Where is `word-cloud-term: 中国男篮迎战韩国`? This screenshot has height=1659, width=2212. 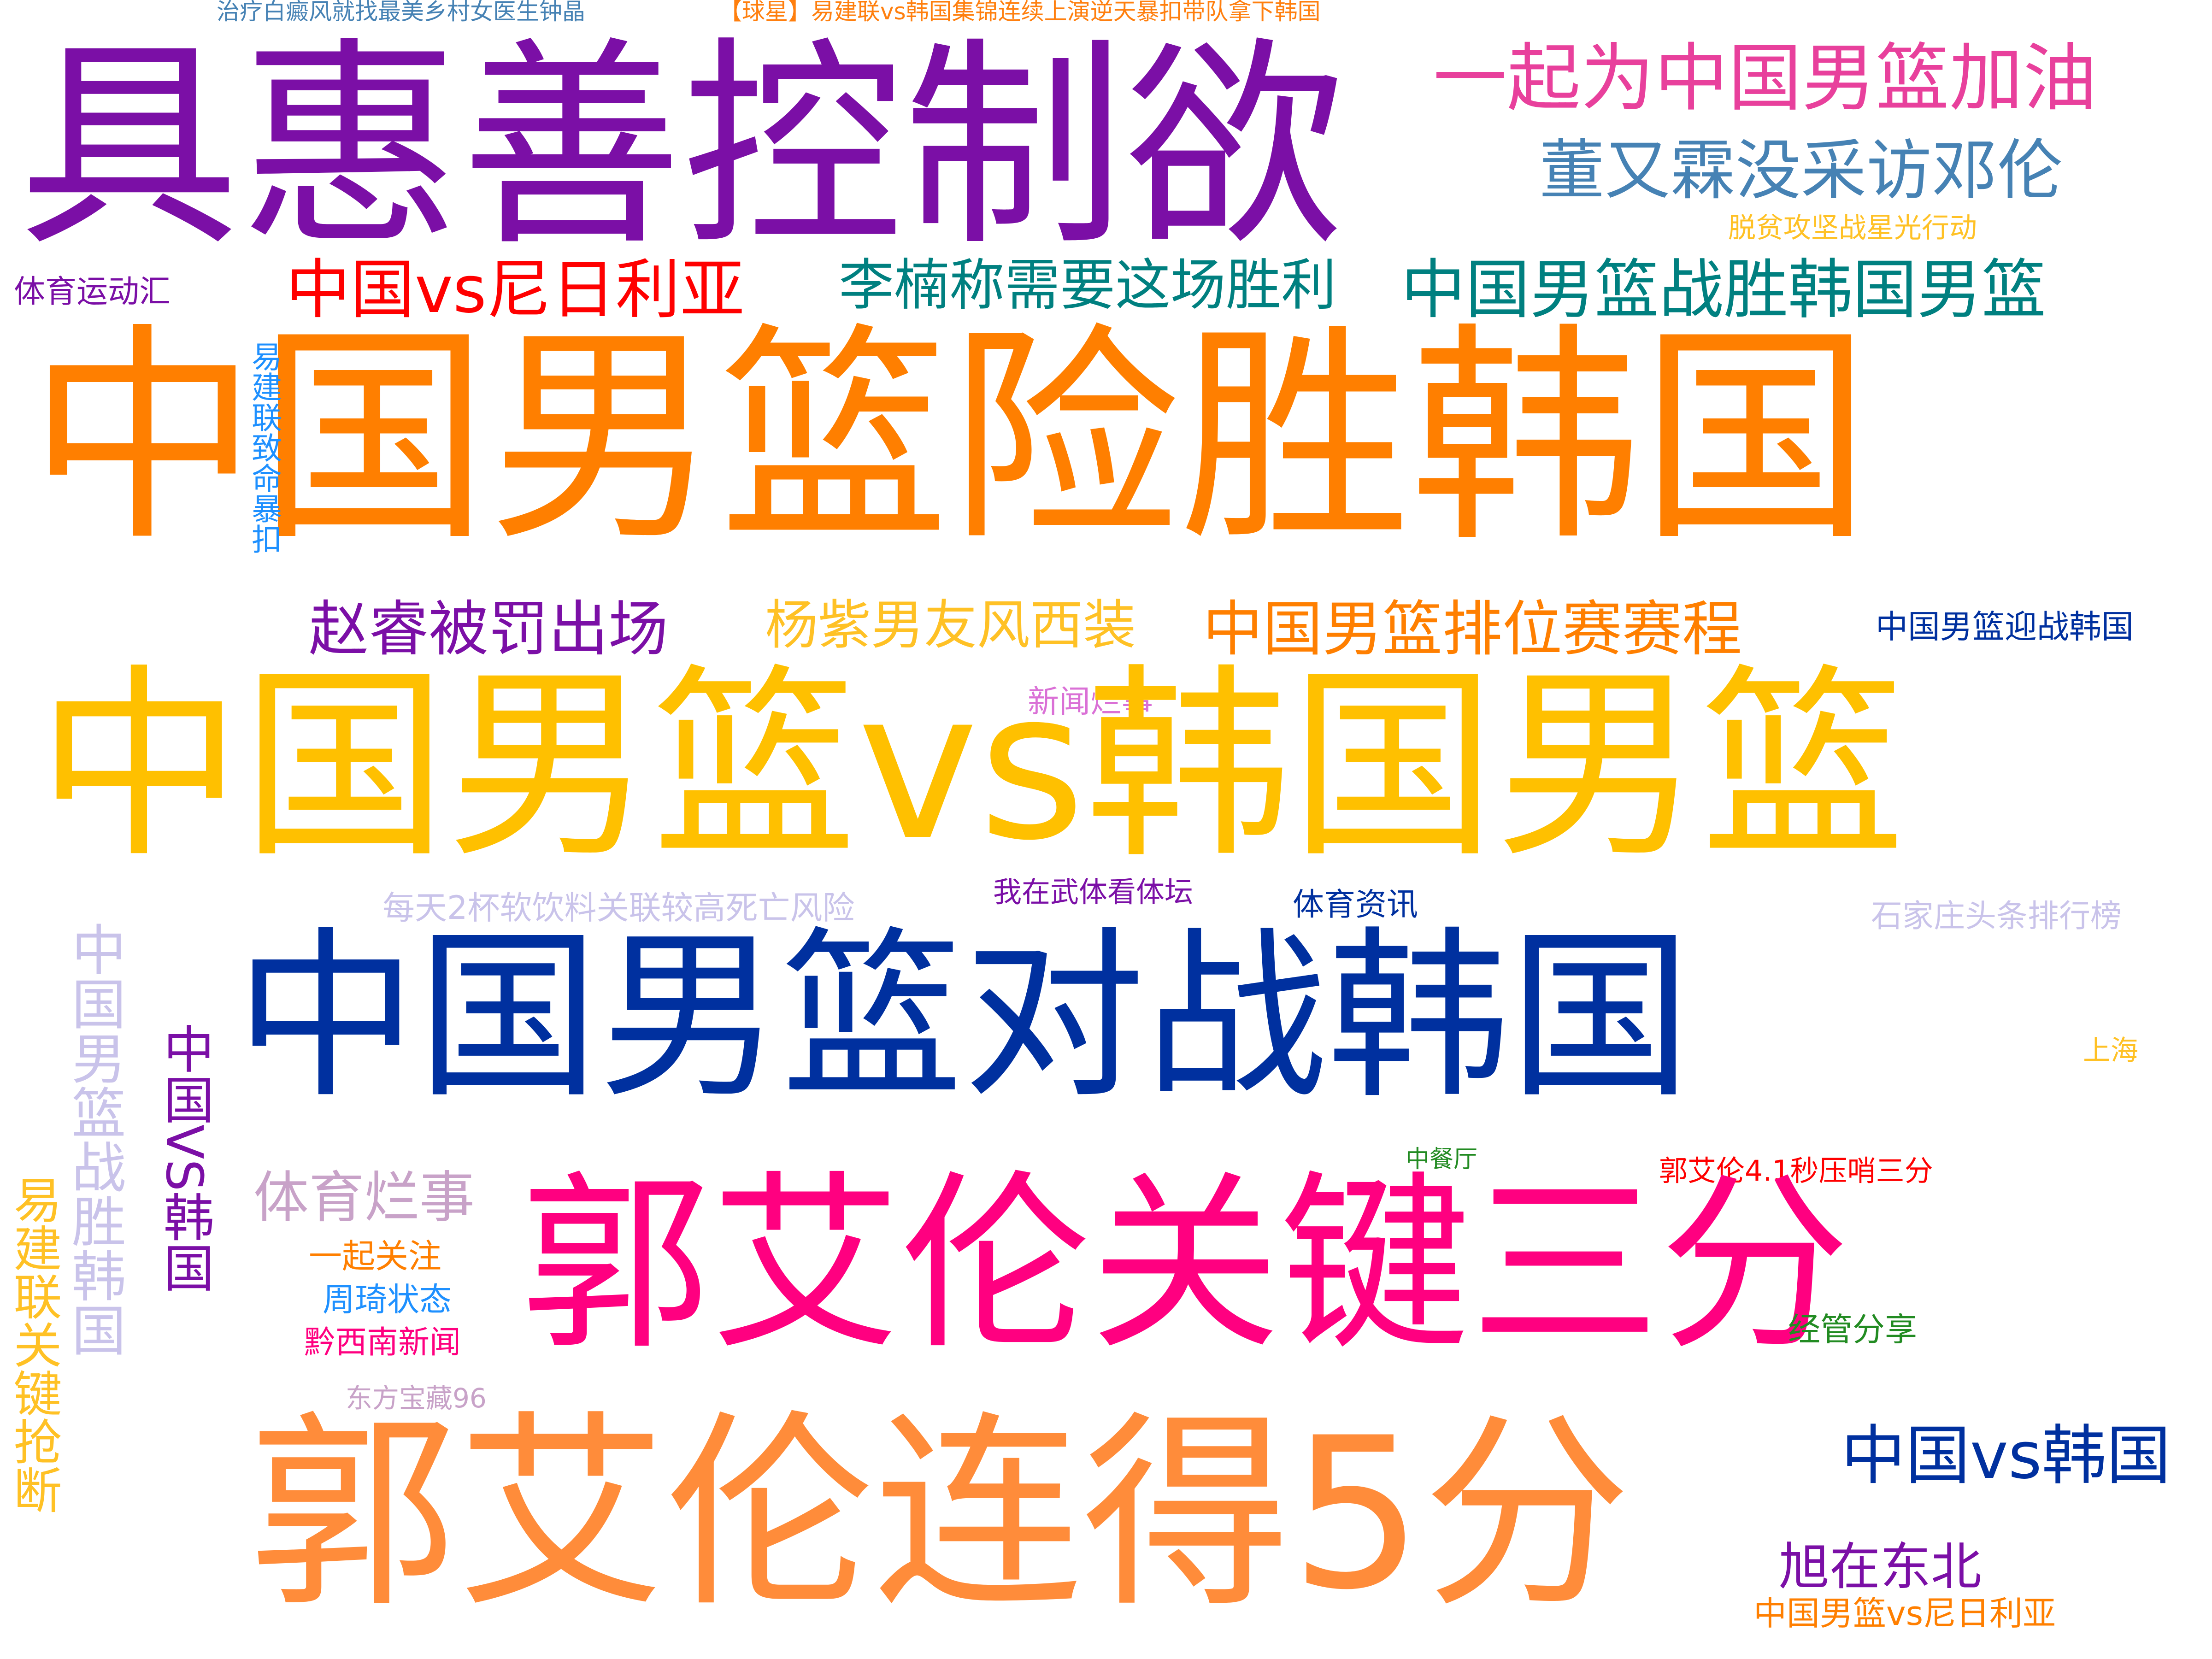
word-cloud-term: 中国男篮迎战韩国 is located at coordinates (2005, 627).